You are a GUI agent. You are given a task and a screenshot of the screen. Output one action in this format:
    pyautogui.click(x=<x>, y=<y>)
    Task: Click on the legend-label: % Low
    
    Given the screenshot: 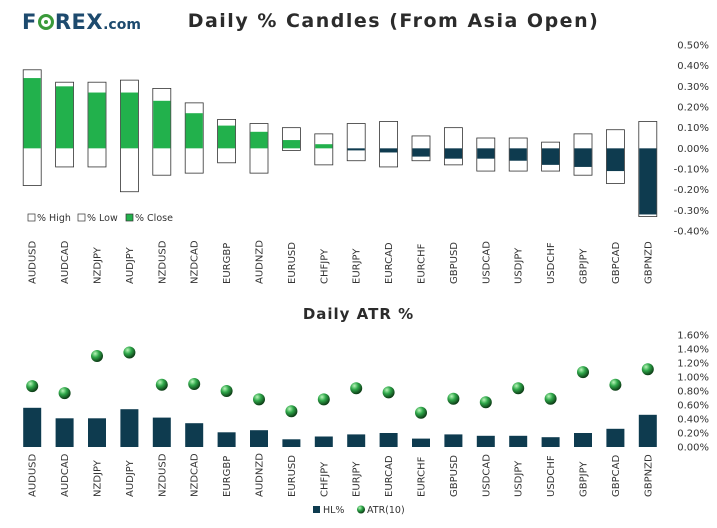 What is the action you would take?
    pyautogui.click(x=102, y=218)
    